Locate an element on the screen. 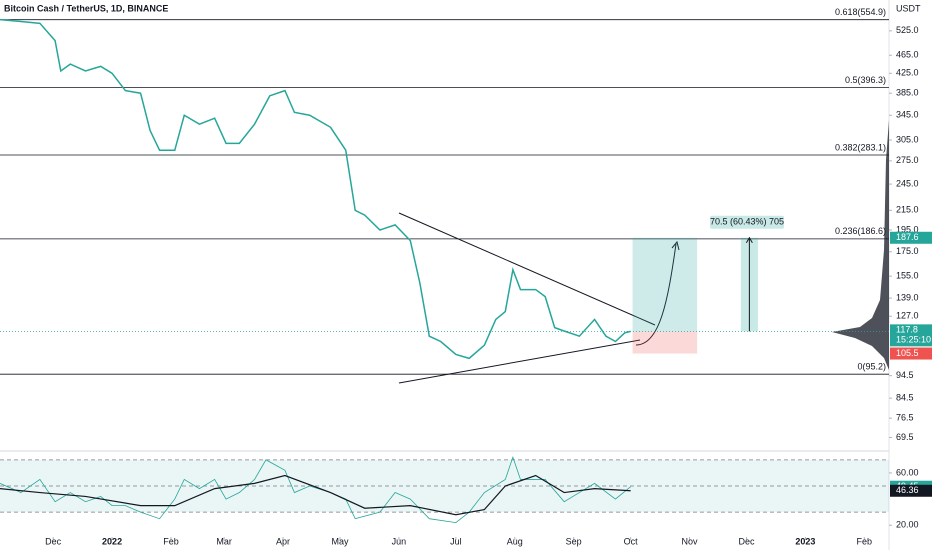  rsi-y-tick-label: 60.00 is located at coordinates (907, 472).